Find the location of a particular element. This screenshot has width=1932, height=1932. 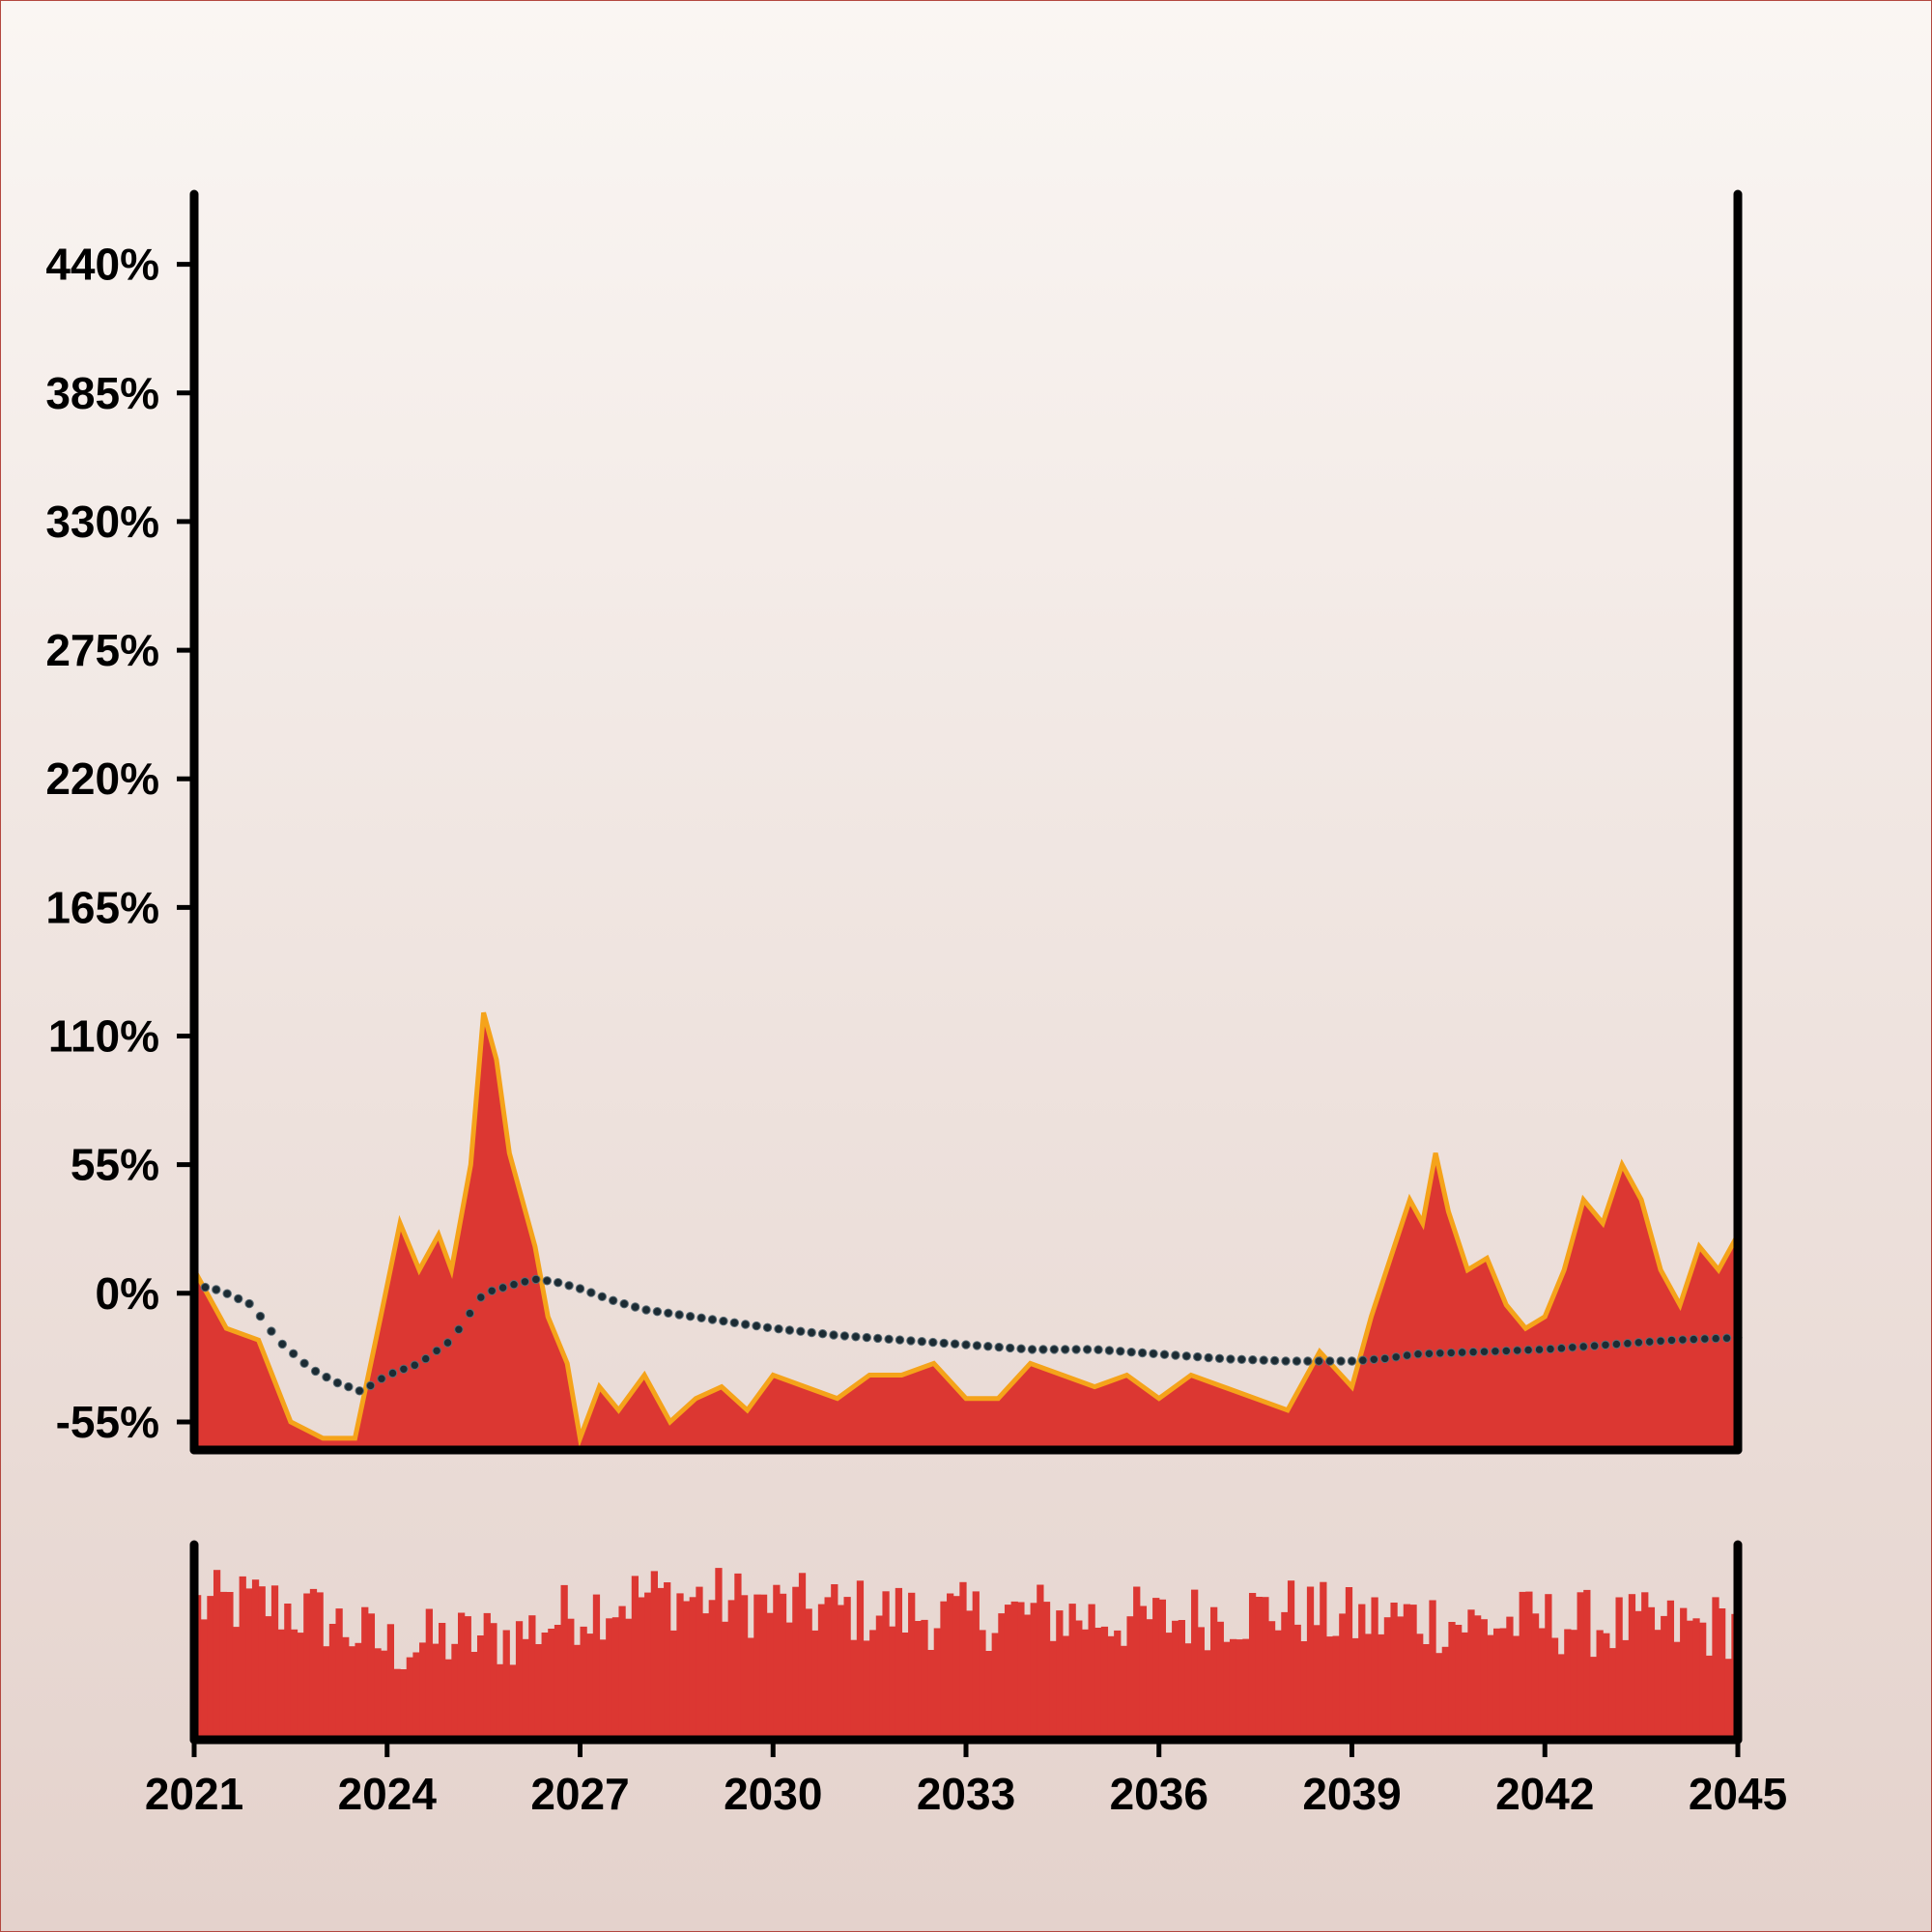

x-tick-label: 2027 is located at coordinates (579, 1794).